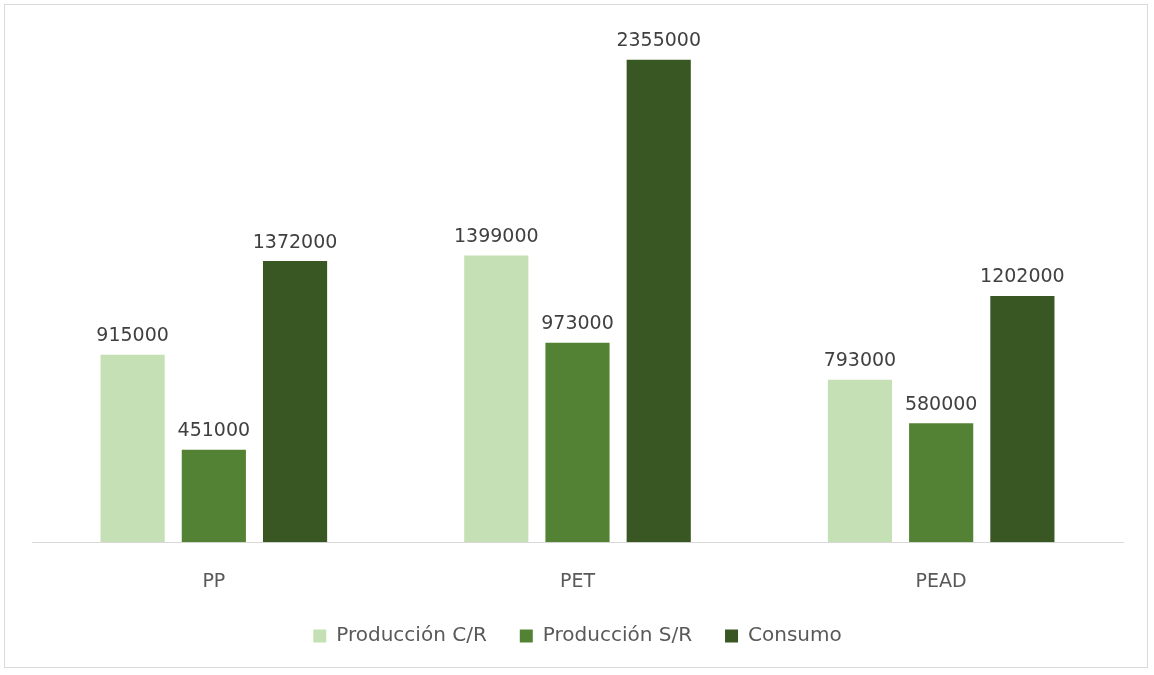 Image resolution: width=1154 pixels, height=675 pixels. Describe the element at coordinates (941, 402) in the screenshot. I see `data-label: 580000` at that location.